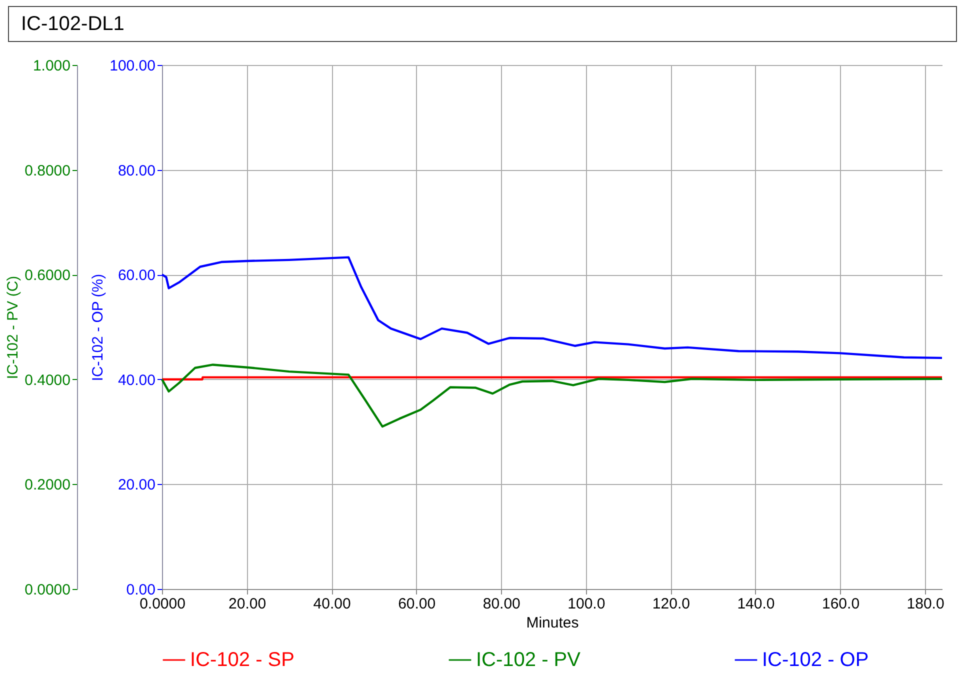 The width and height of the screenshot is (965, 682). What do you see at coordinates (587, 604) in the screenshot?
I see `x-tick-label: 100.0` at bounding box center [587, 604].